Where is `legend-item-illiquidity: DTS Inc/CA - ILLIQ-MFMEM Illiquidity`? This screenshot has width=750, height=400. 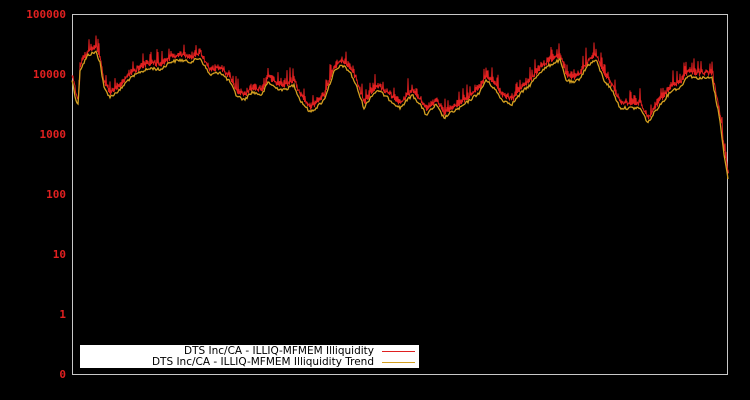 legend-item-illiquidity: DTS Inc/CA - ILLIQ-MFMEM Illiquidity is located at coordinates (299, 351).